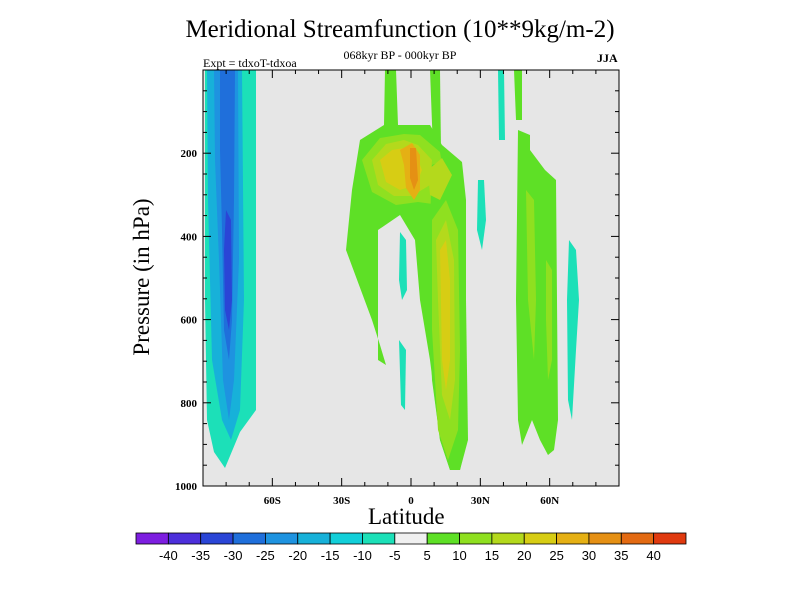 This screenshot has height=600, width=800. I want to click on y-tick-label: 600, so click(189, 321).